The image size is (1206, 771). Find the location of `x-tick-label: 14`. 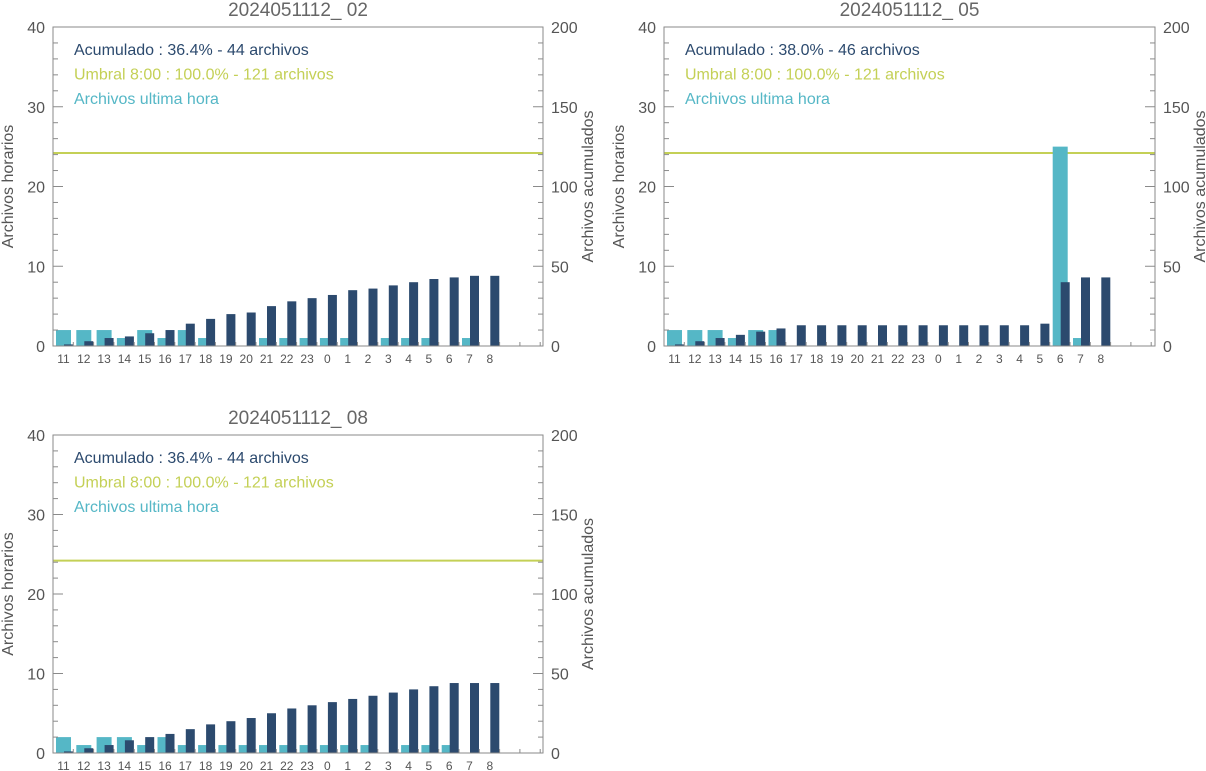

x-tick-label: 14 is located at coordinates (125, 765).